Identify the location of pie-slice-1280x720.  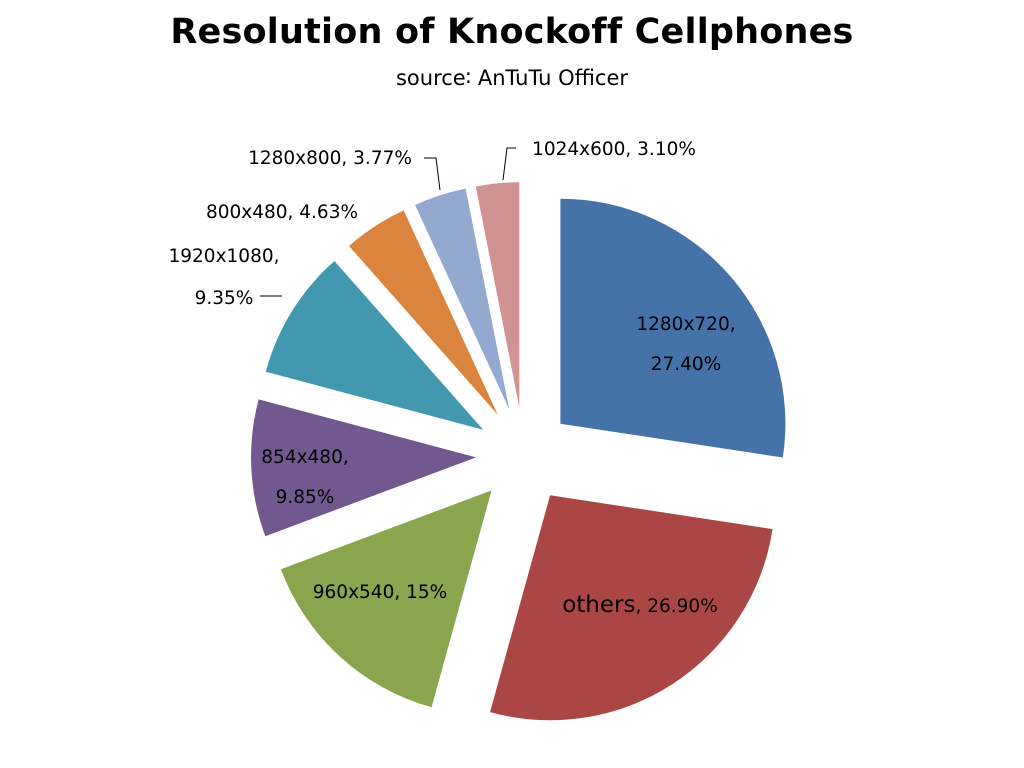
(673, 328).